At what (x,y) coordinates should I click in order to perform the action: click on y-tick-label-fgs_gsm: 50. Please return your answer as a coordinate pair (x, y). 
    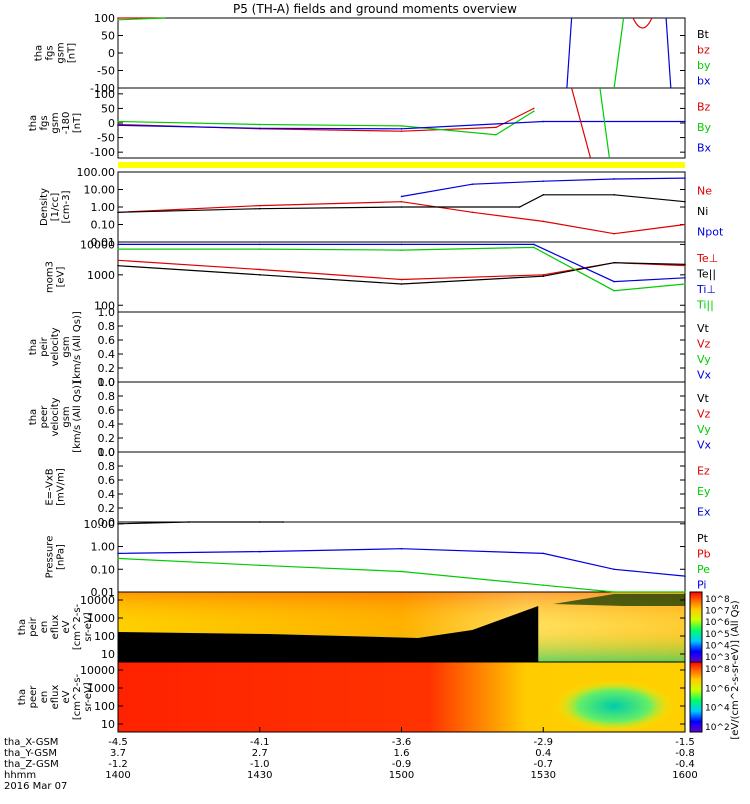
    Looking at the image, I should click on (108, 36).